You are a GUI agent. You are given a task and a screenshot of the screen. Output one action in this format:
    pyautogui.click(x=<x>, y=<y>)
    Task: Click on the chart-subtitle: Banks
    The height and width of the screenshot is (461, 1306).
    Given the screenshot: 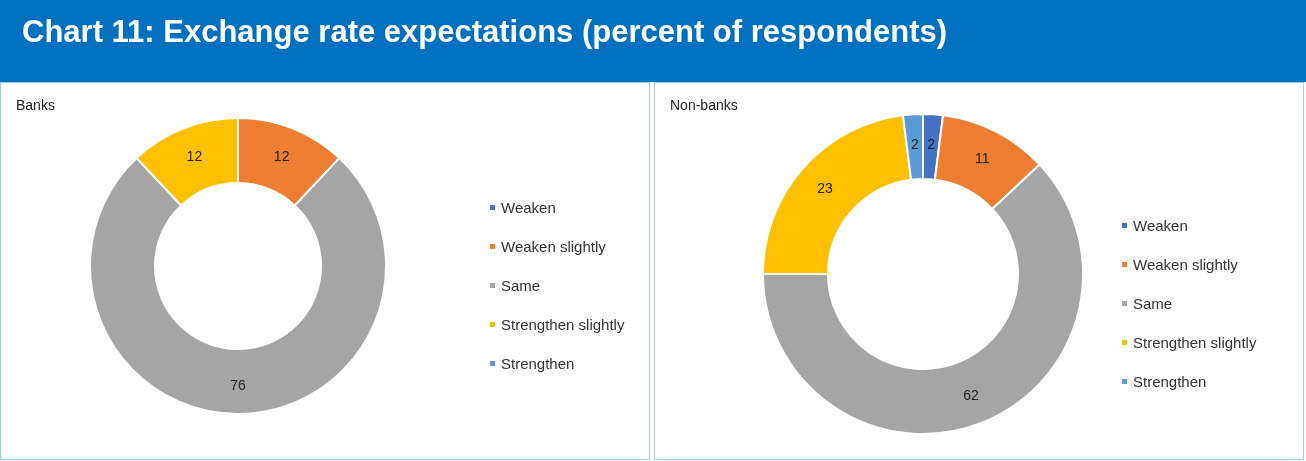 What is the action you would take?
    pyautogui.click(x=35, y=105)
    